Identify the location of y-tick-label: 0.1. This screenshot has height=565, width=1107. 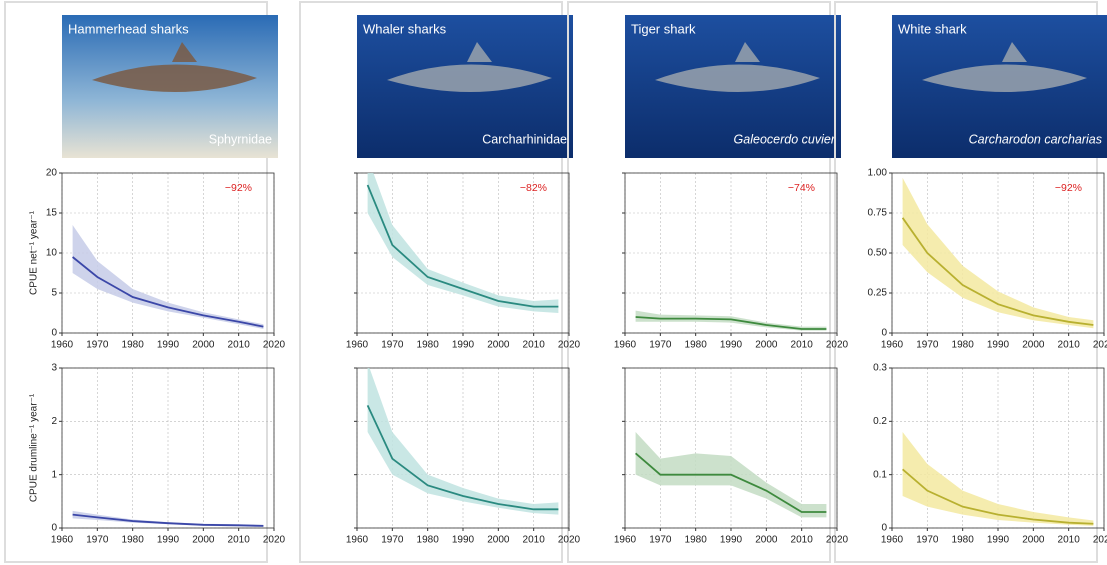
(880, 474).